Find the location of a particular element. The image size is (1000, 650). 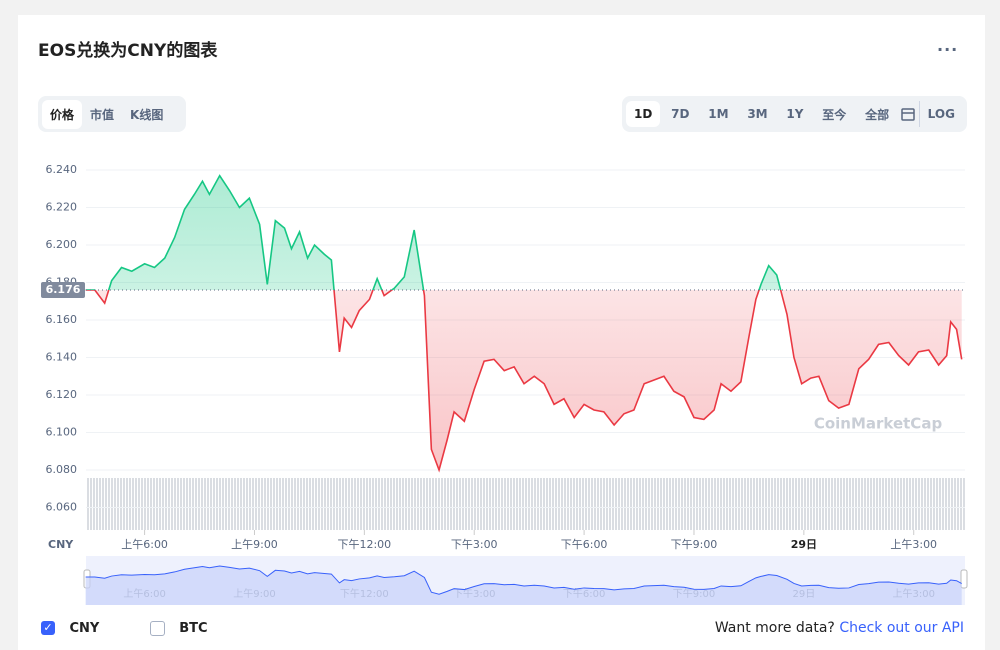

range-group: 1D 7D 1M 3M 1Y 至今 全部 LOG is located at coordinates (794, 114).